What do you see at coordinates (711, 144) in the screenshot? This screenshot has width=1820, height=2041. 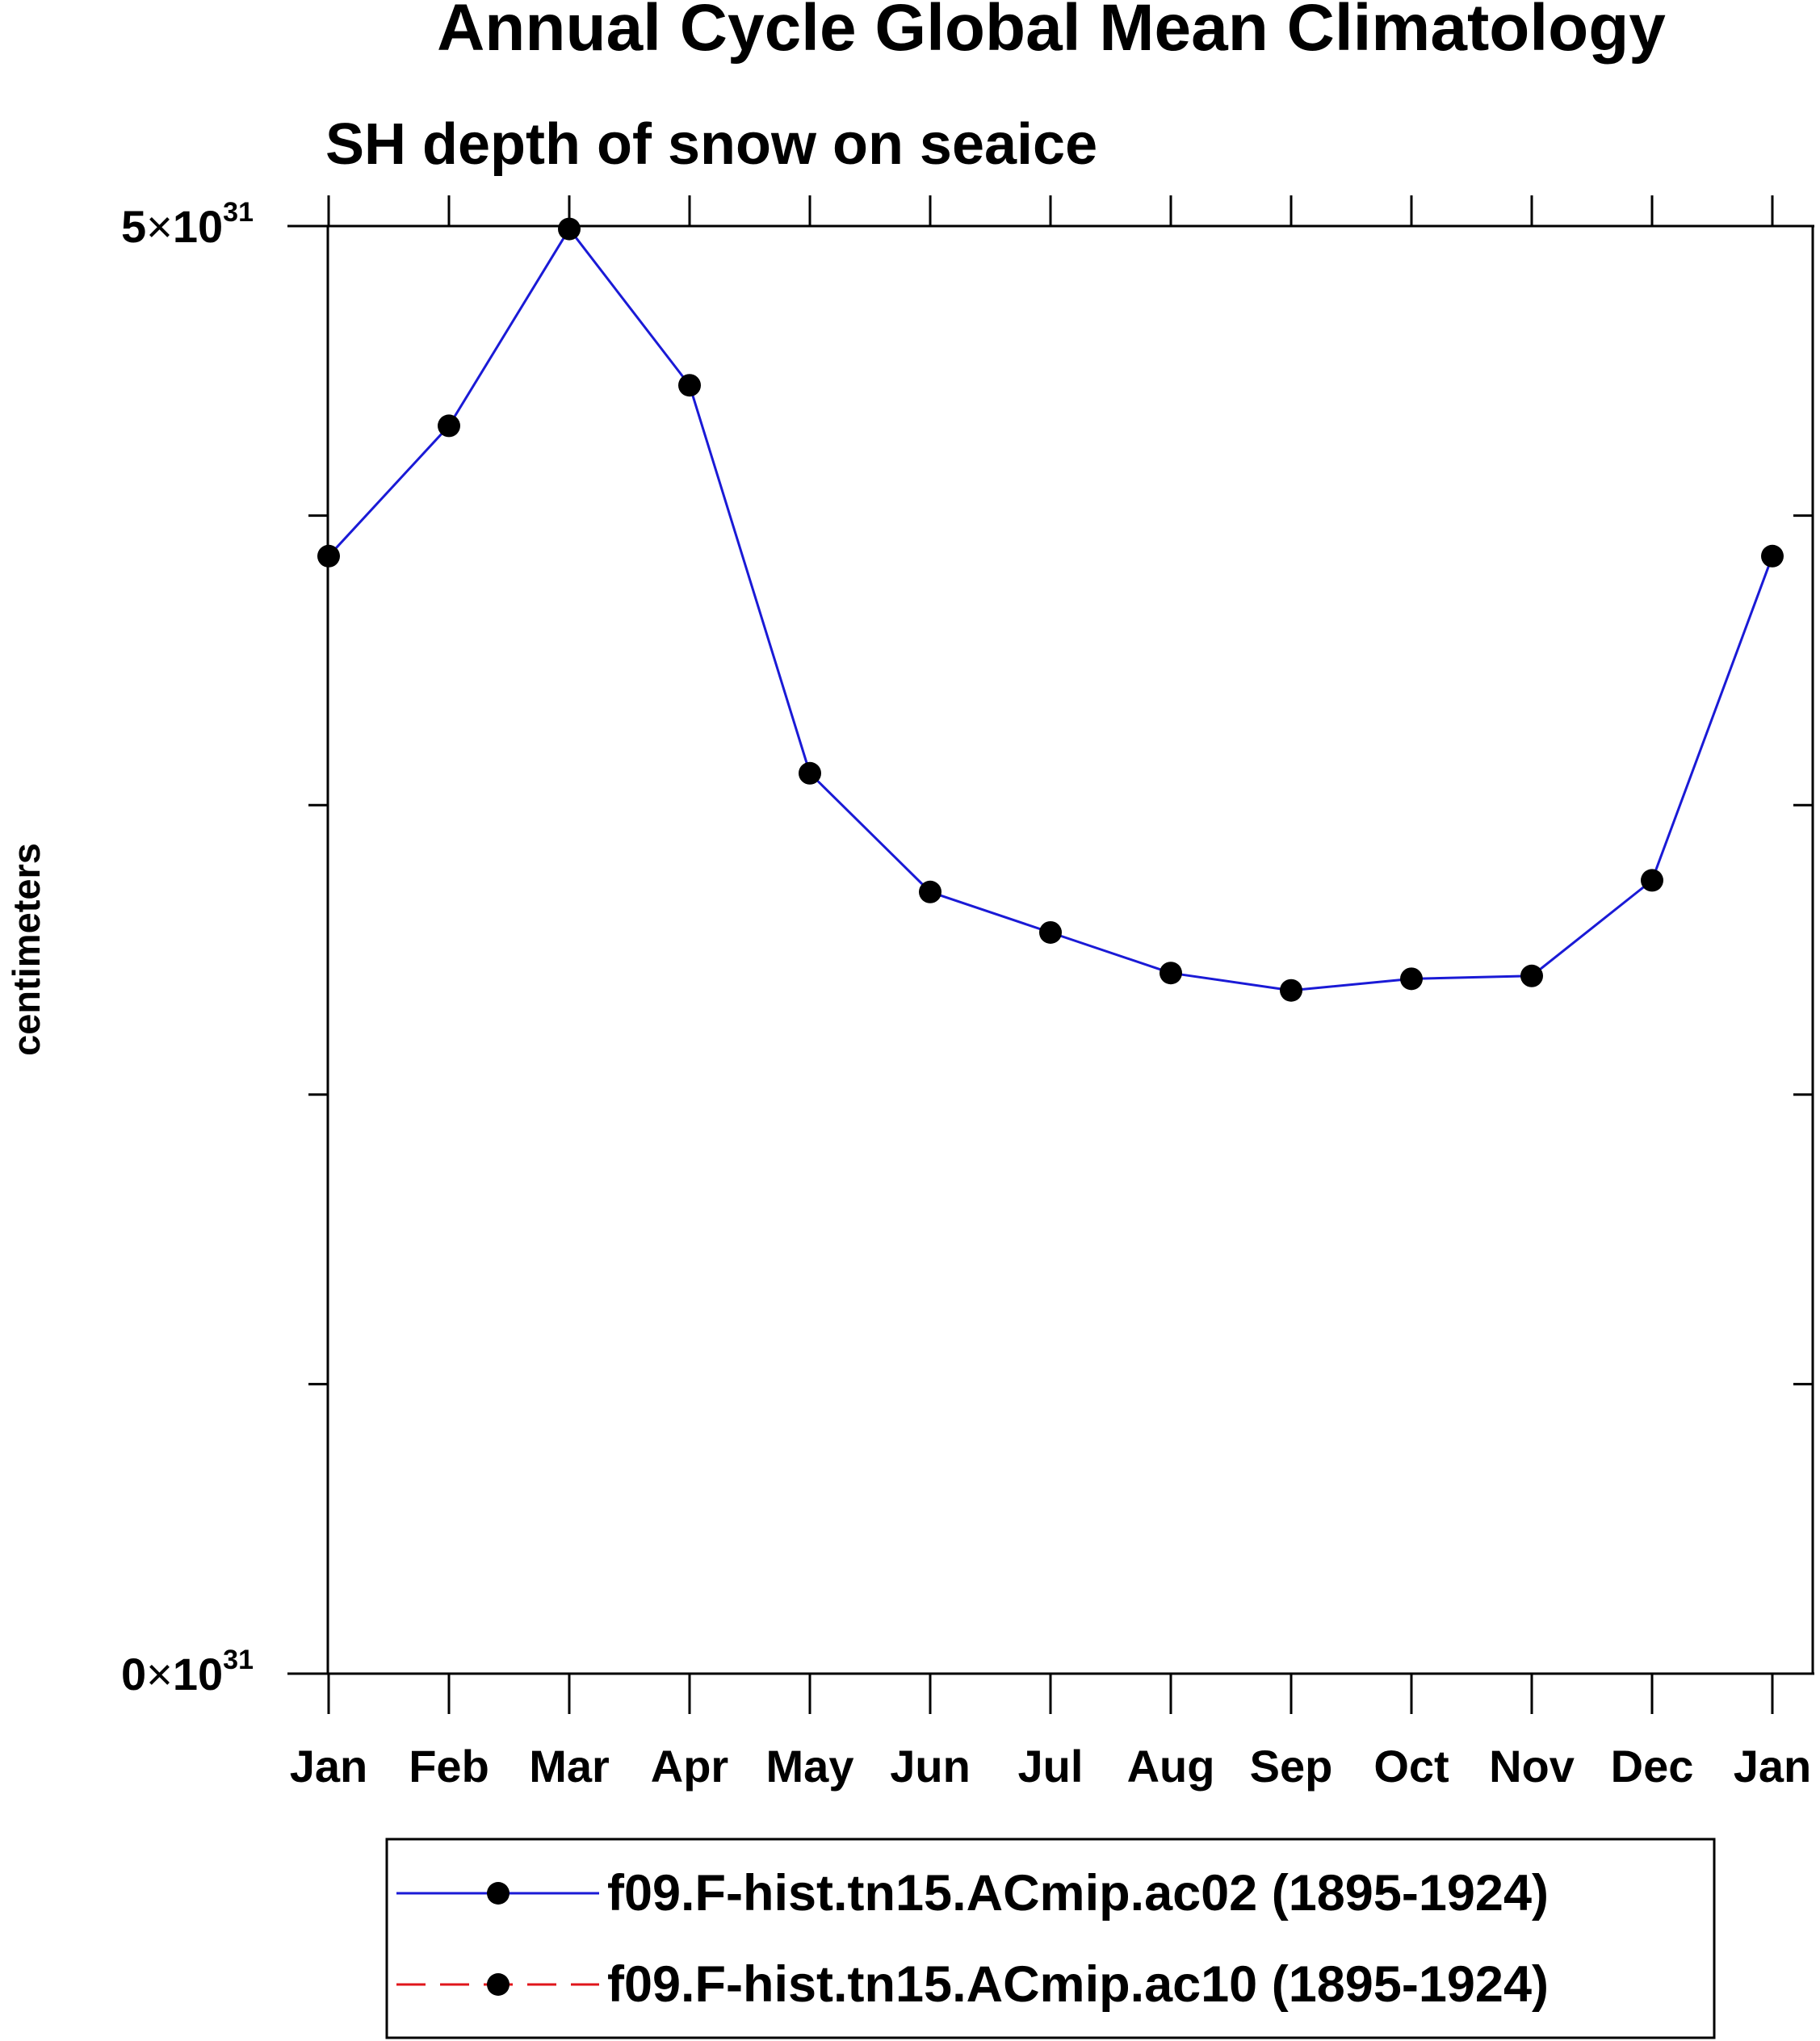 I see `chart-subtitle: SH depth of snow on seaice` at bounding box center [711, 144].